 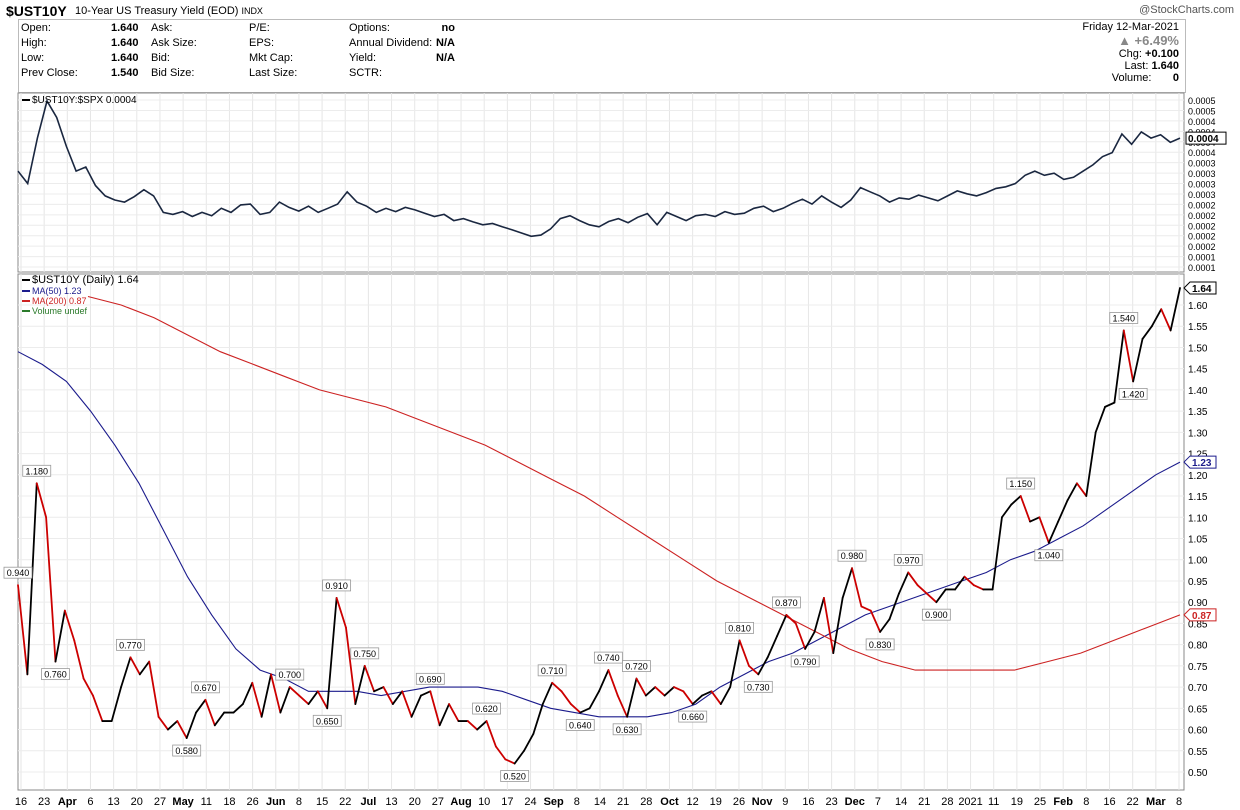 I want to click on x-tick-label: Feb, so click(x=1063, y=802).